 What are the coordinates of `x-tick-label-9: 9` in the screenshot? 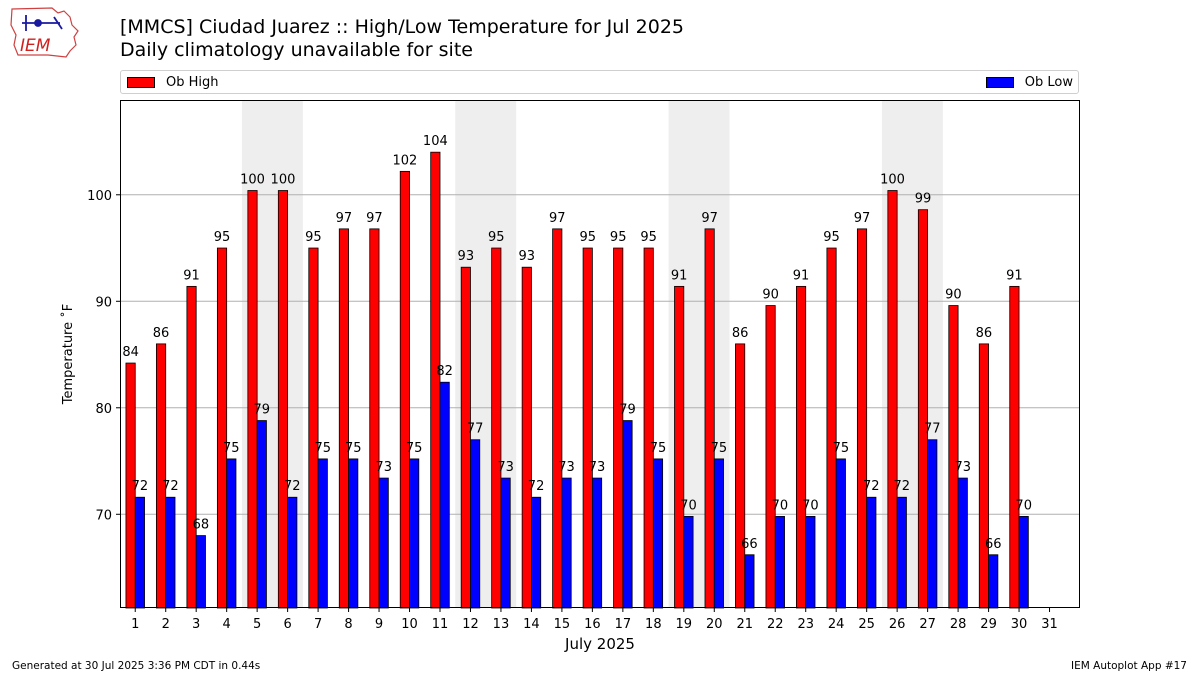 It's located at (379, 624).